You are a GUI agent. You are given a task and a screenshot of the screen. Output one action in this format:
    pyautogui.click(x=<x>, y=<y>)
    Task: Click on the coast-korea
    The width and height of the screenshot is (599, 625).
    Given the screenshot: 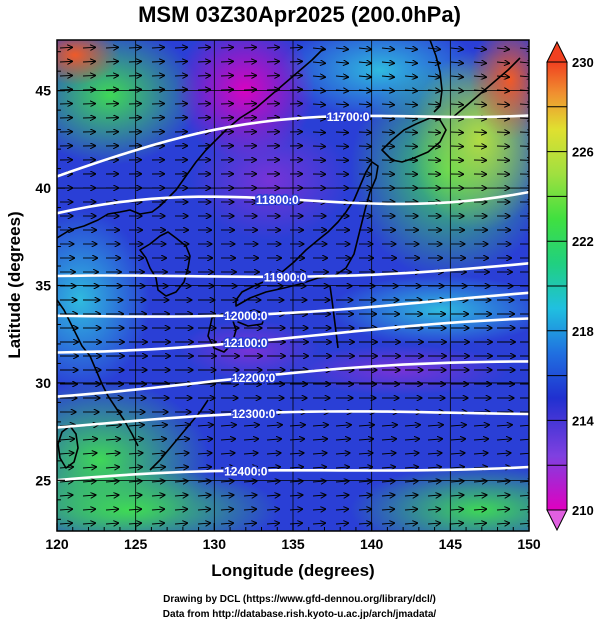 What is the action you would take?
    pyautogui.click(x=165, y=264)
    